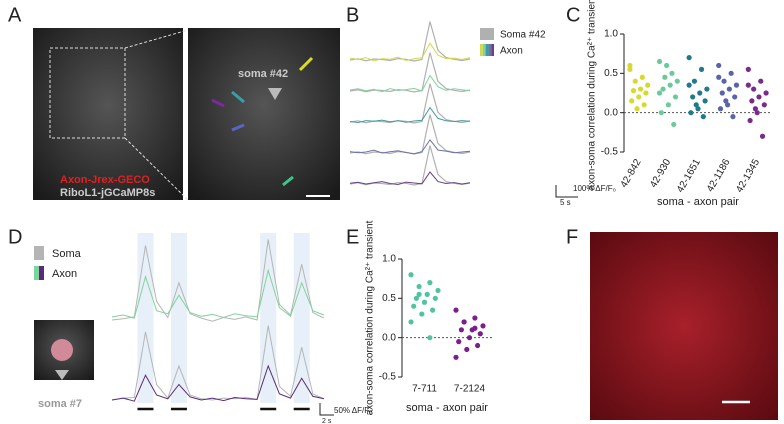  I want to click on cell, so click(62, 350).